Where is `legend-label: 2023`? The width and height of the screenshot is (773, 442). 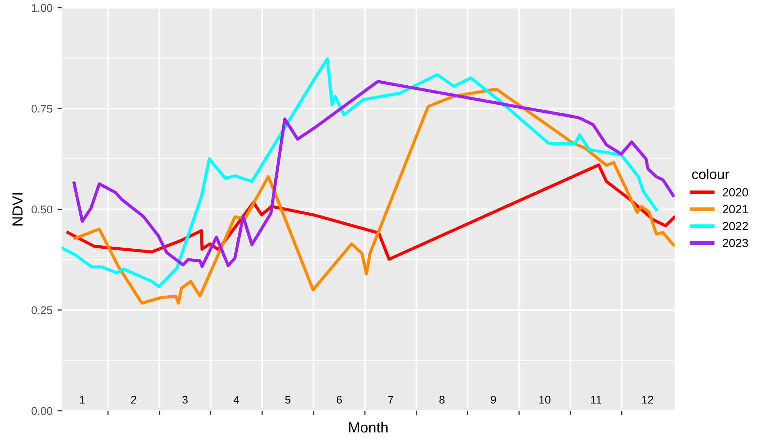
legend-label: 2023 is located at coordinates (735, 243).